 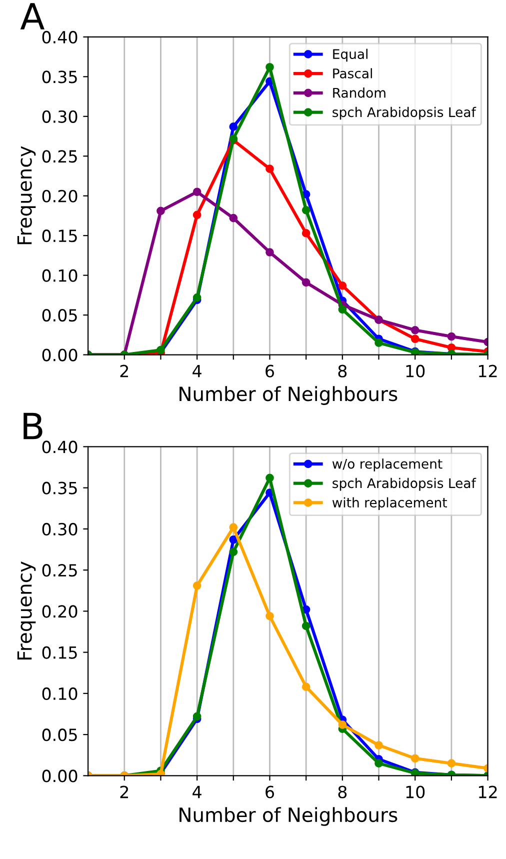 I want to click on chart-title: A, so click(x=32, y=16).